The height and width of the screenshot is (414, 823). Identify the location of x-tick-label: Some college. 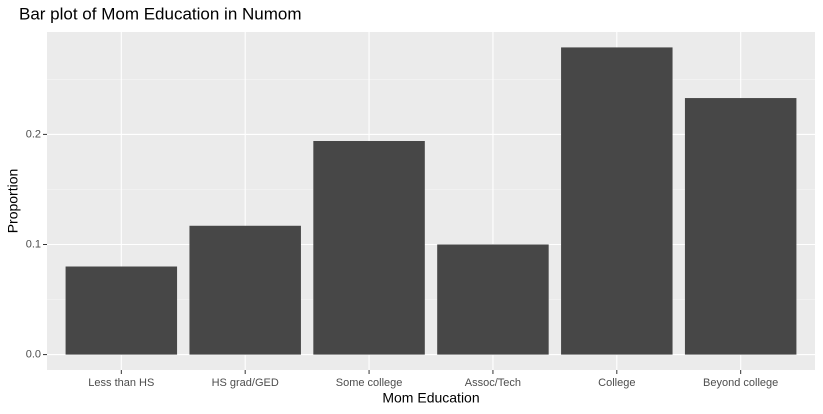
(369, 383).